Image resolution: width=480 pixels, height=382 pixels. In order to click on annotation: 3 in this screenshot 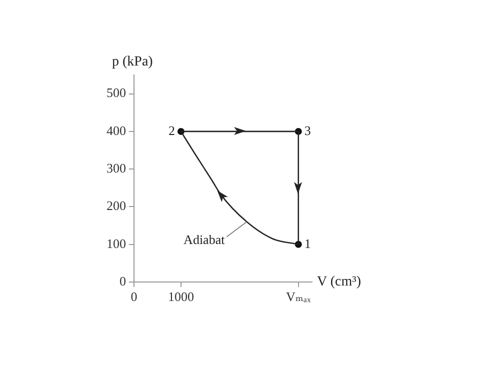, I will do `click(307, 130)`.